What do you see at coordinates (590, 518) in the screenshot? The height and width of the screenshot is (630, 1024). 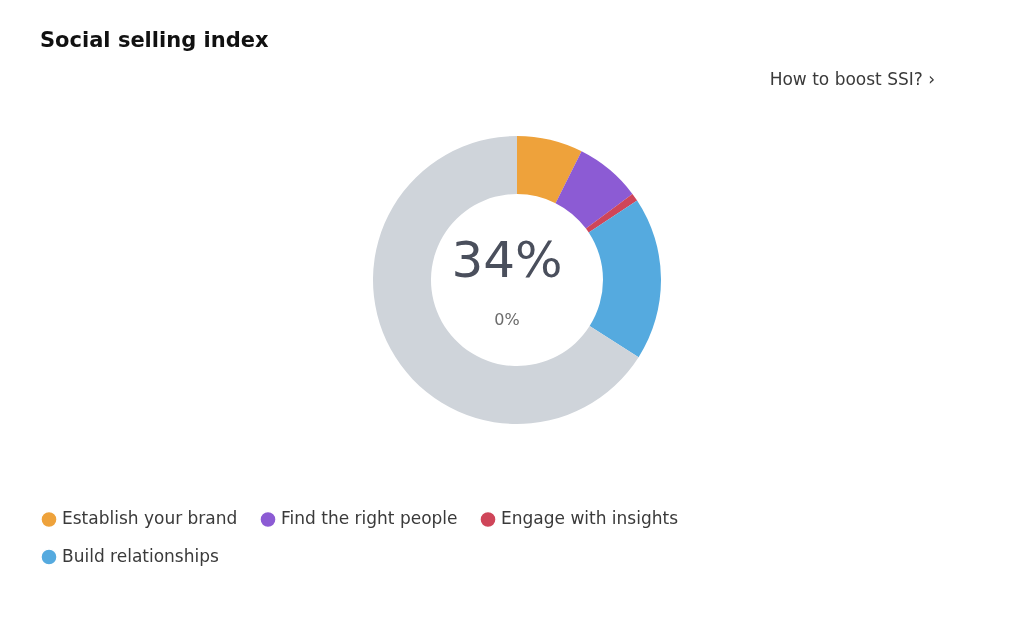 I see `legend-label: Engage with insights` at bounding box center [590, 518].